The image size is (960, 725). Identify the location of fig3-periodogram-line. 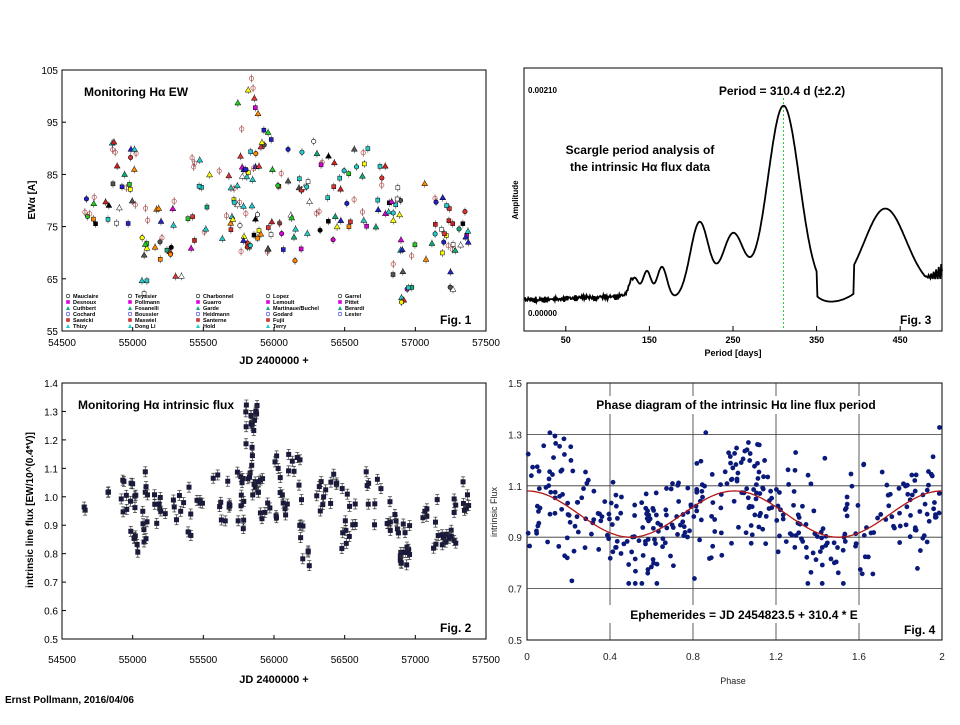
(733, 204).